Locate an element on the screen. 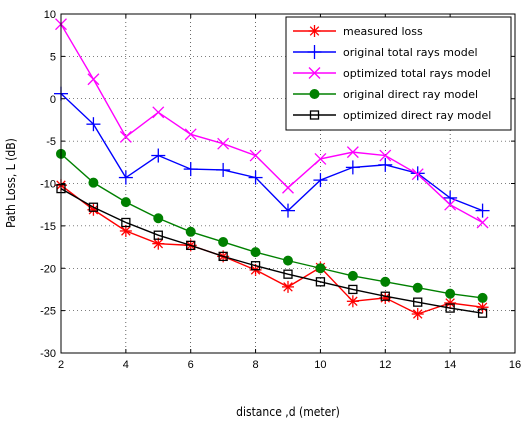  y-tick-label: -10 is located at coordinates (48, 185).